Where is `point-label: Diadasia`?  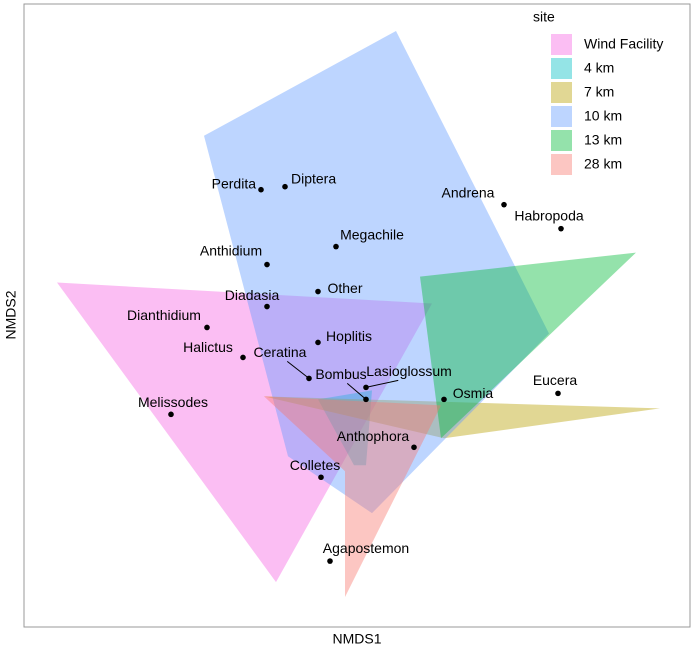 point-label: Diadasia is located at coordinates (252, 295).